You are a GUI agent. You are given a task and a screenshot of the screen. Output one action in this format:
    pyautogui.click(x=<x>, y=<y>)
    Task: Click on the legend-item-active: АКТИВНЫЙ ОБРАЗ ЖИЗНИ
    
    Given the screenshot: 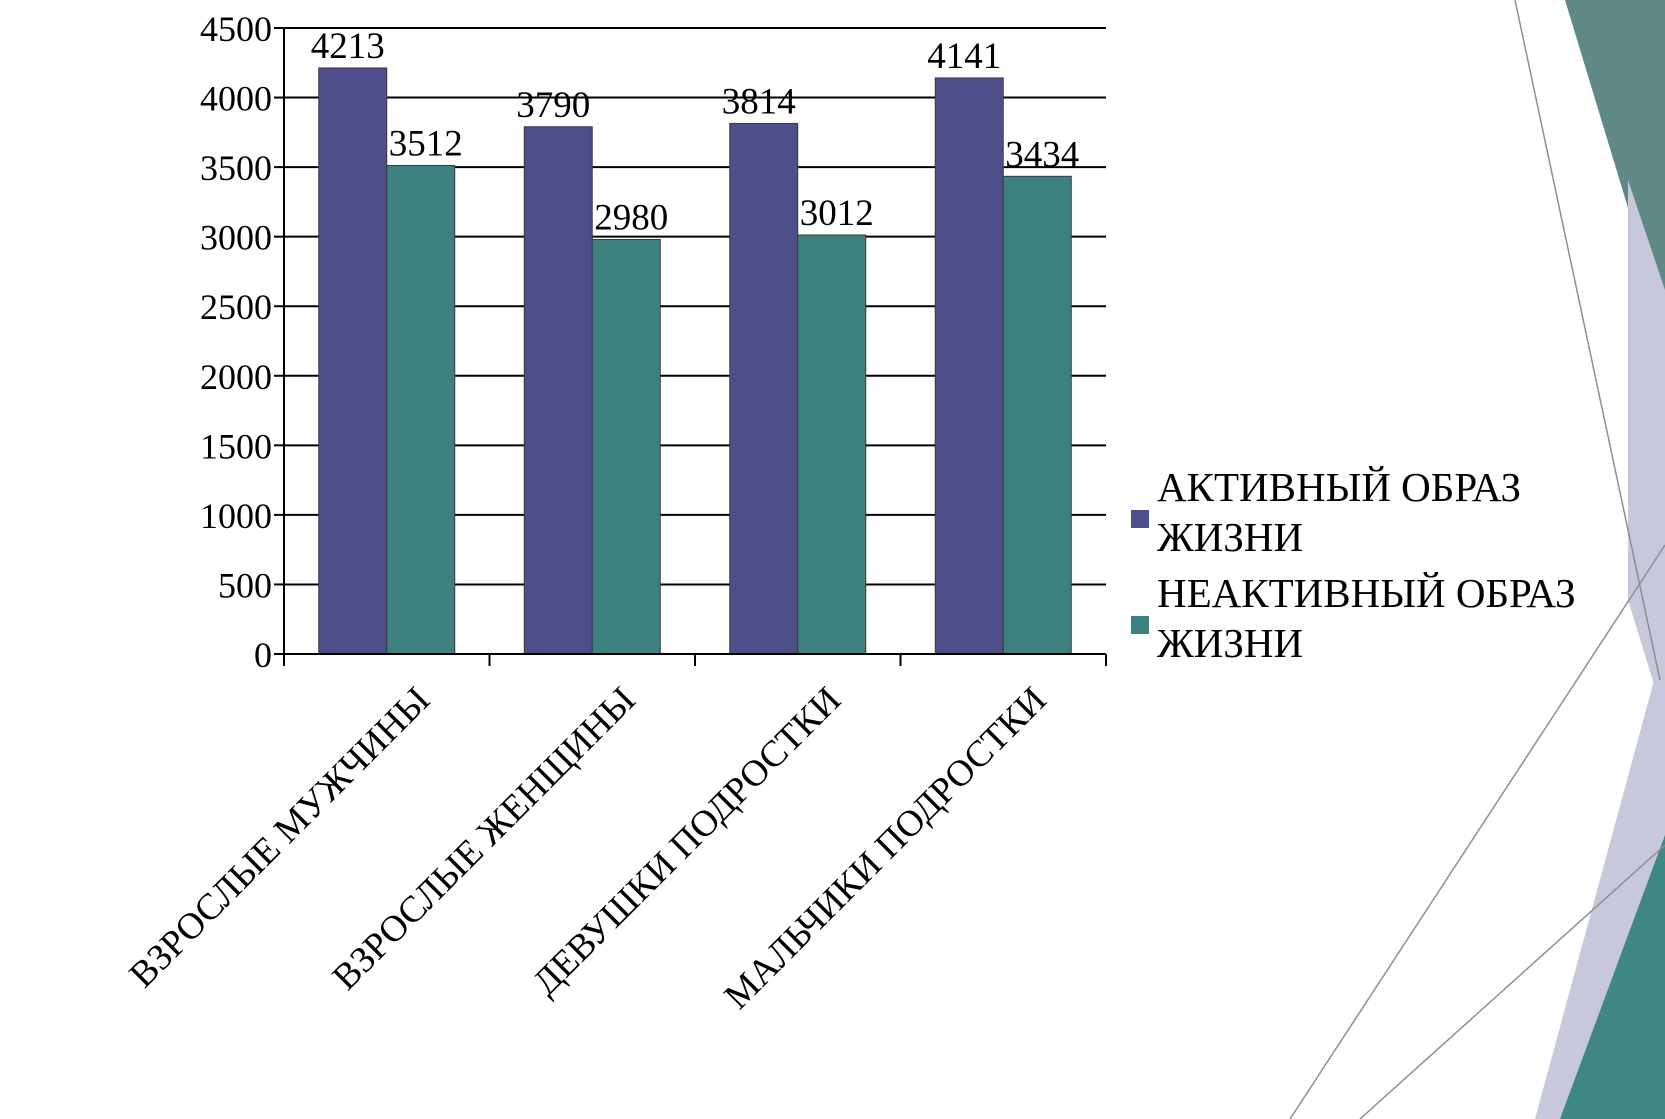 What is the action you would take?
    pyautogui.click(x=1395, y=512)
    